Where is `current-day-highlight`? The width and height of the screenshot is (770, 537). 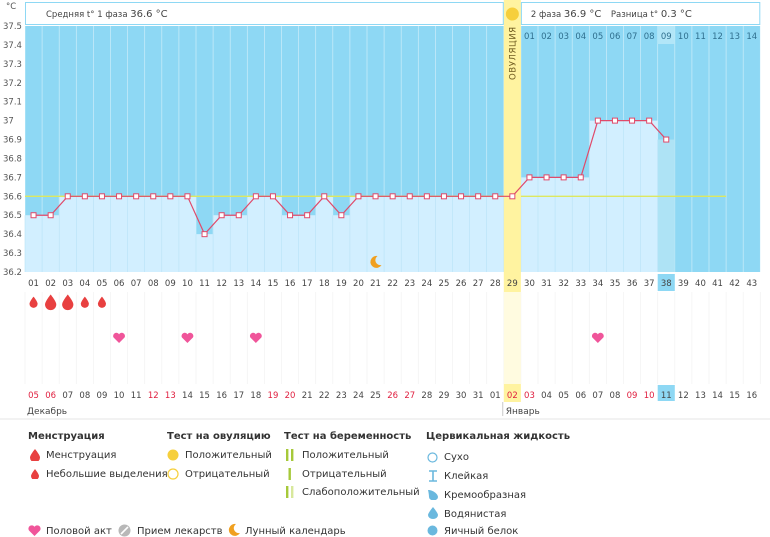
current-day-highlight is located at coordinates (666, 282).